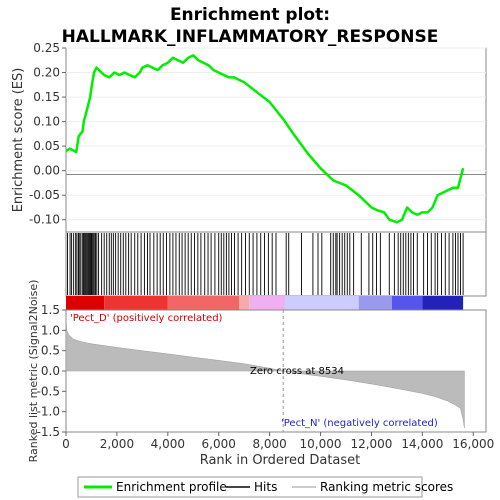  I want to click on es-y-axis-title: Enrichment score (ES), so click(18, 140).